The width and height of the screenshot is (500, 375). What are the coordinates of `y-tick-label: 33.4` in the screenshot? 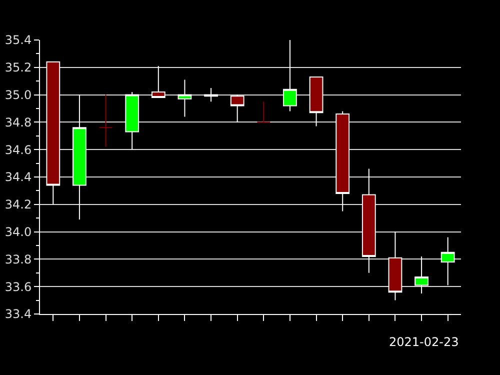 It's located at (18, 314).